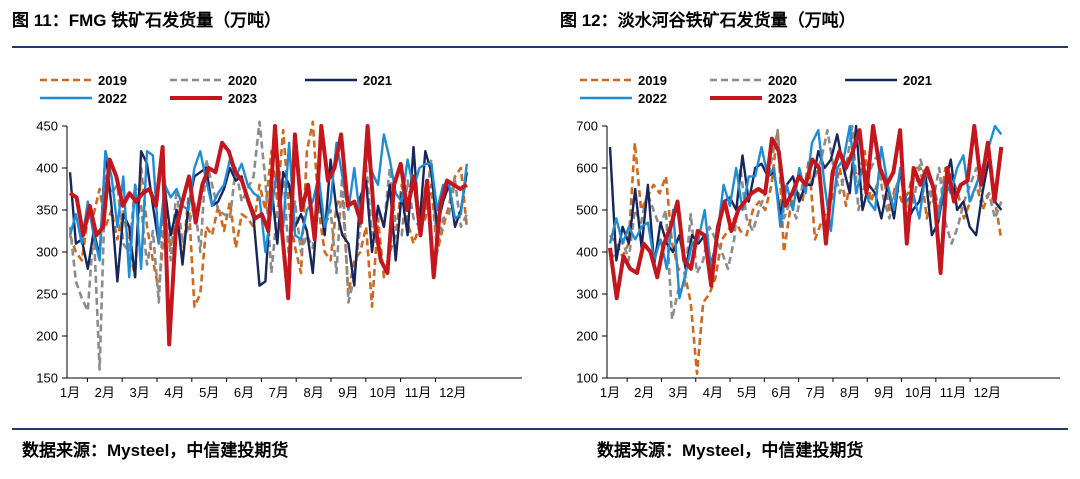 This screenshot has width=1080, height=479. I want to click on vale-x-tick-label: 3月, so click(678, 392).